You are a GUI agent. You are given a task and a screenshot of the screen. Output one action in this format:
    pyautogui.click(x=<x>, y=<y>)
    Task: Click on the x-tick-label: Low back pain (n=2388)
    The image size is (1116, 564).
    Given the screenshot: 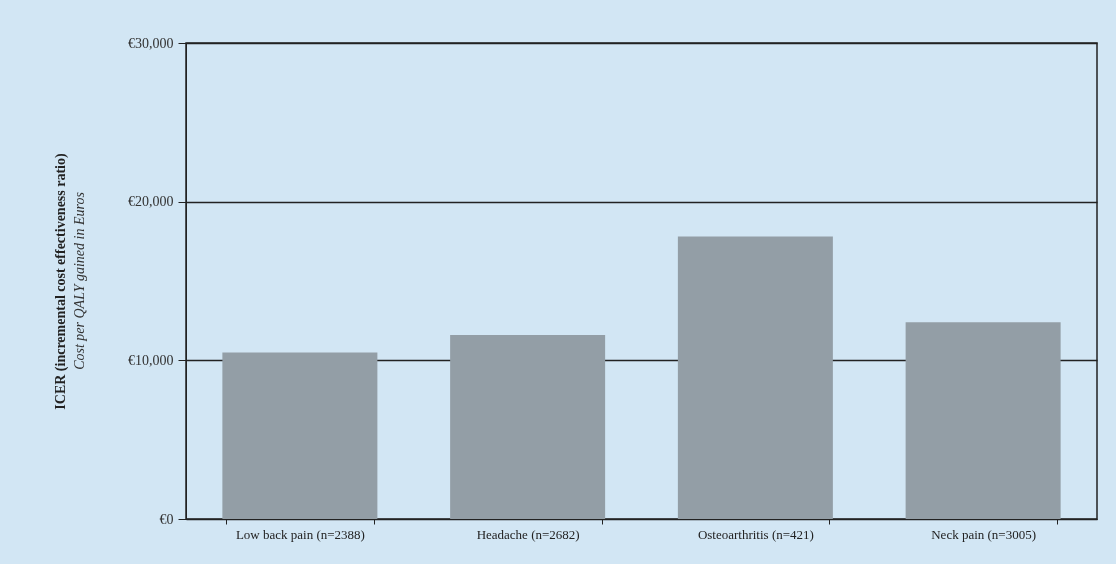 What is the action you would take?
    pyautogui.click(x=300, y=534)
    